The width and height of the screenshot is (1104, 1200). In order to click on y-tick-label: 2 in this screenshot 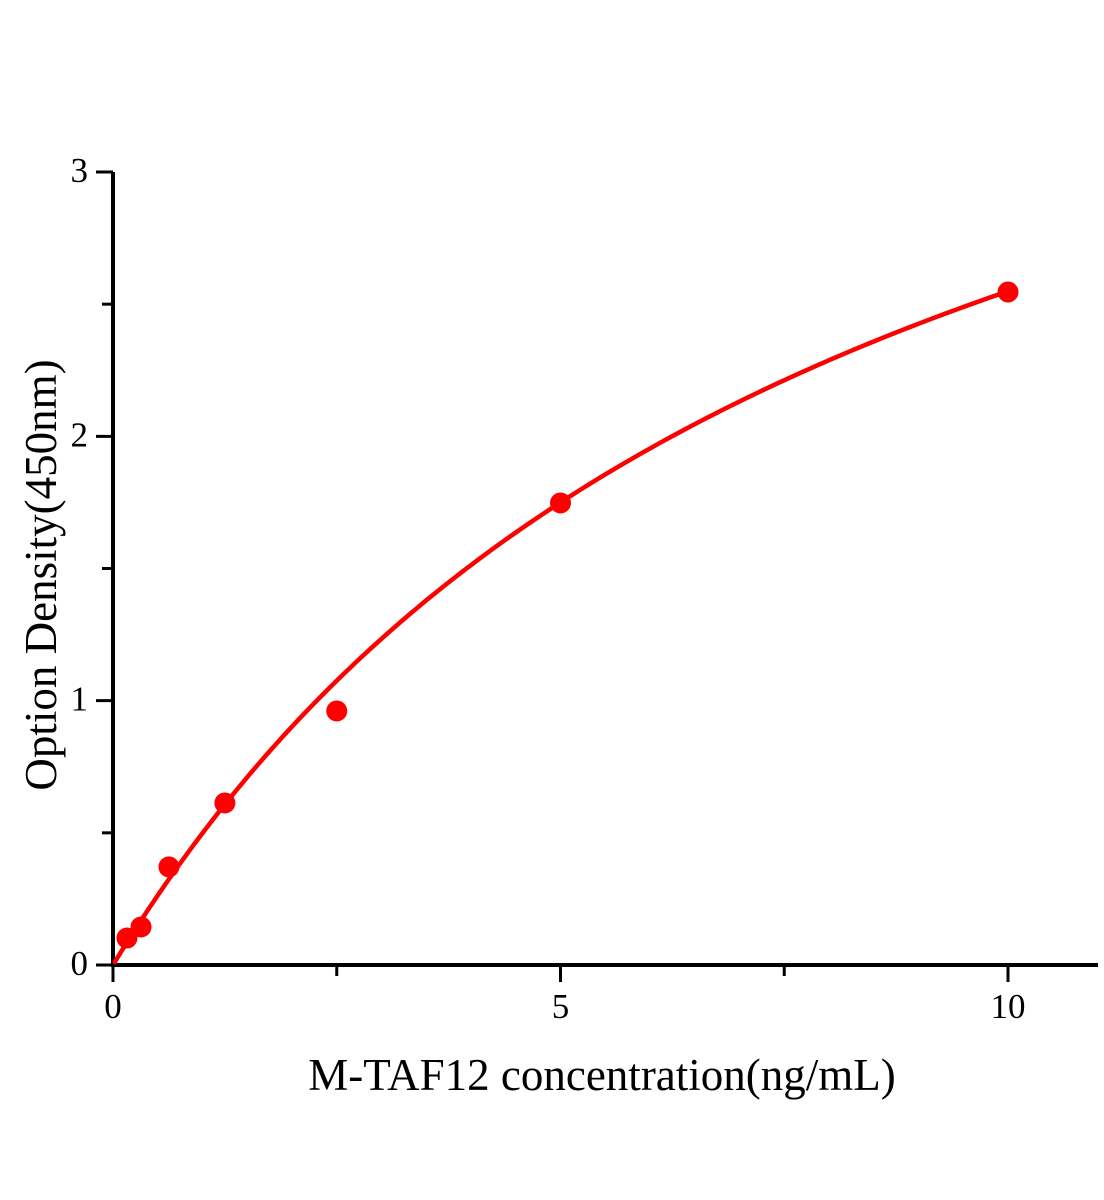, I will do `click(80, 434)`.